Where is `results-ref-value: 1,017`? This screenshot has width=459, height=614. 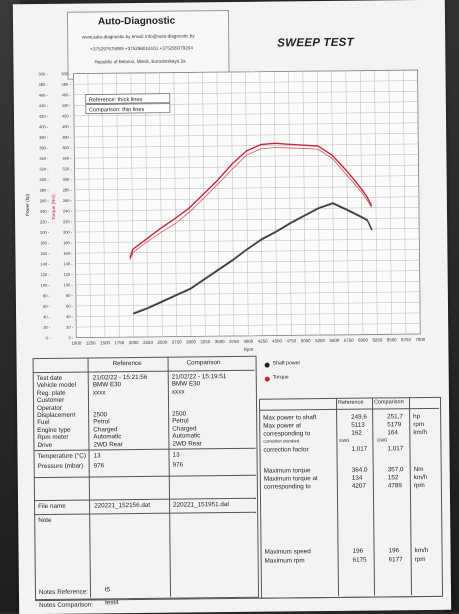
results-ref-value: 1,017 is located at coordinates (359, 449).